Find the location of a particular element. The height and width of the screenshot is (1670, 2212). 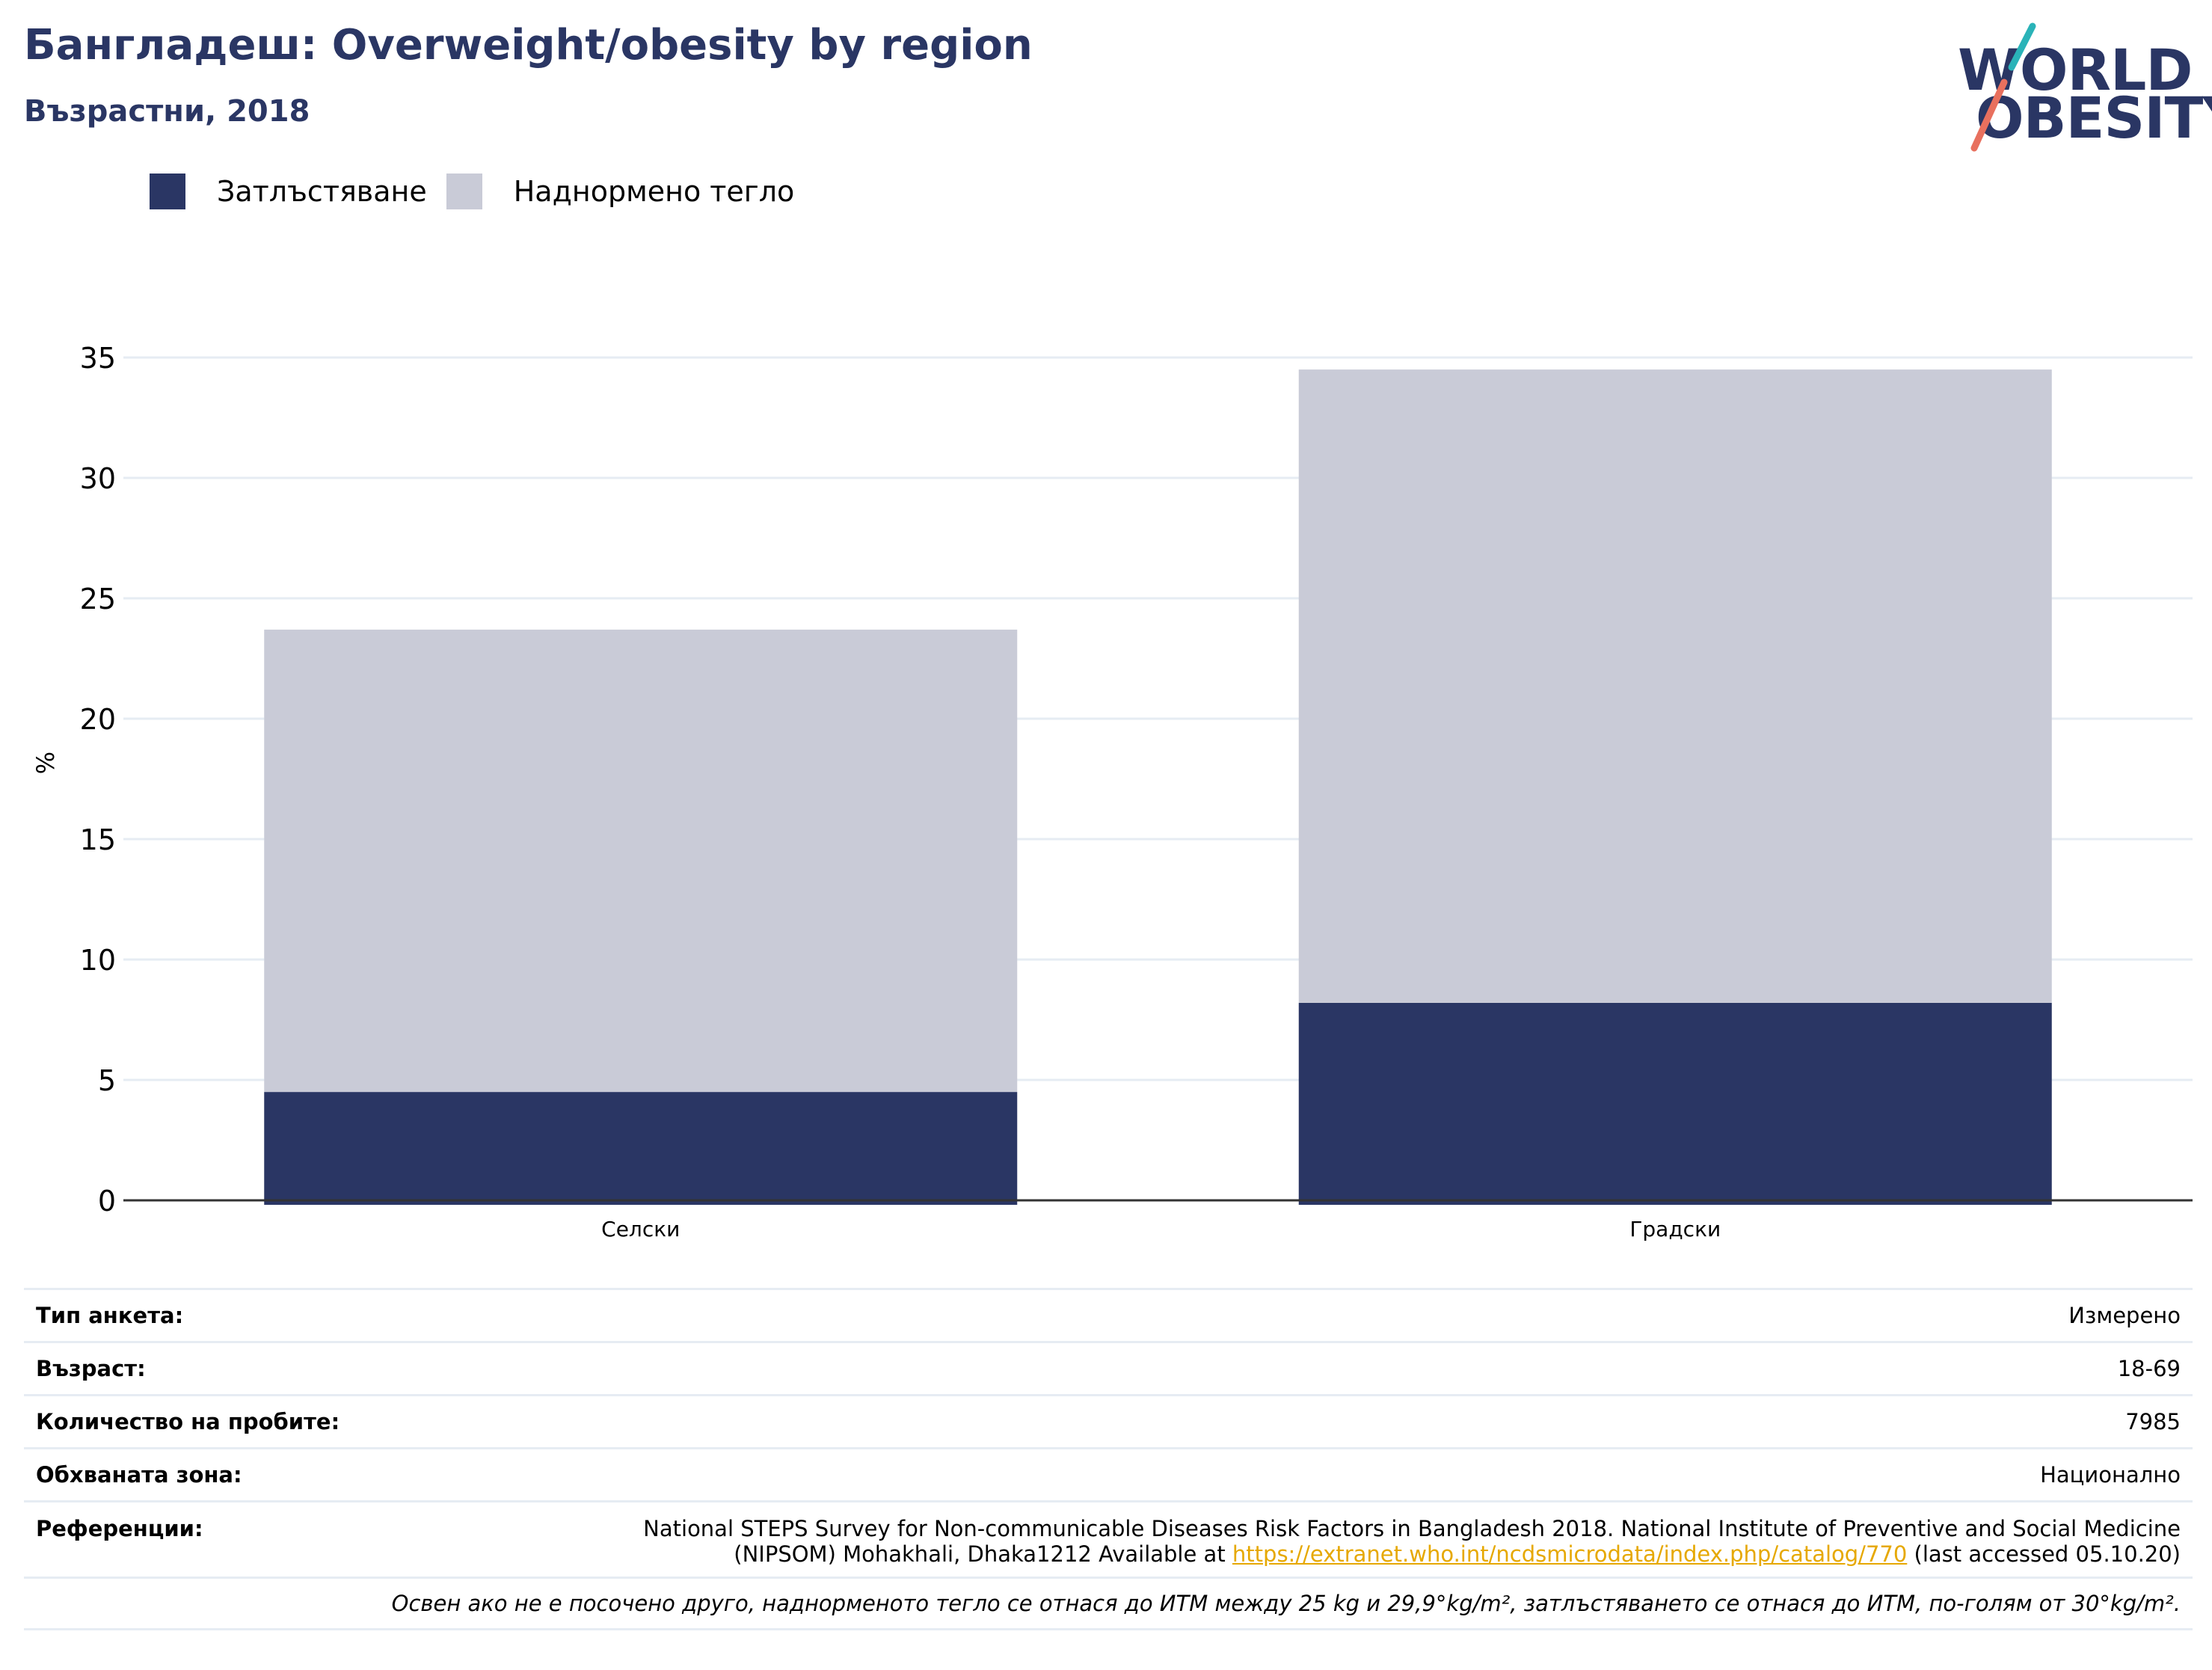

y-tick-label: 0 is located at coordinates (107, 1201).